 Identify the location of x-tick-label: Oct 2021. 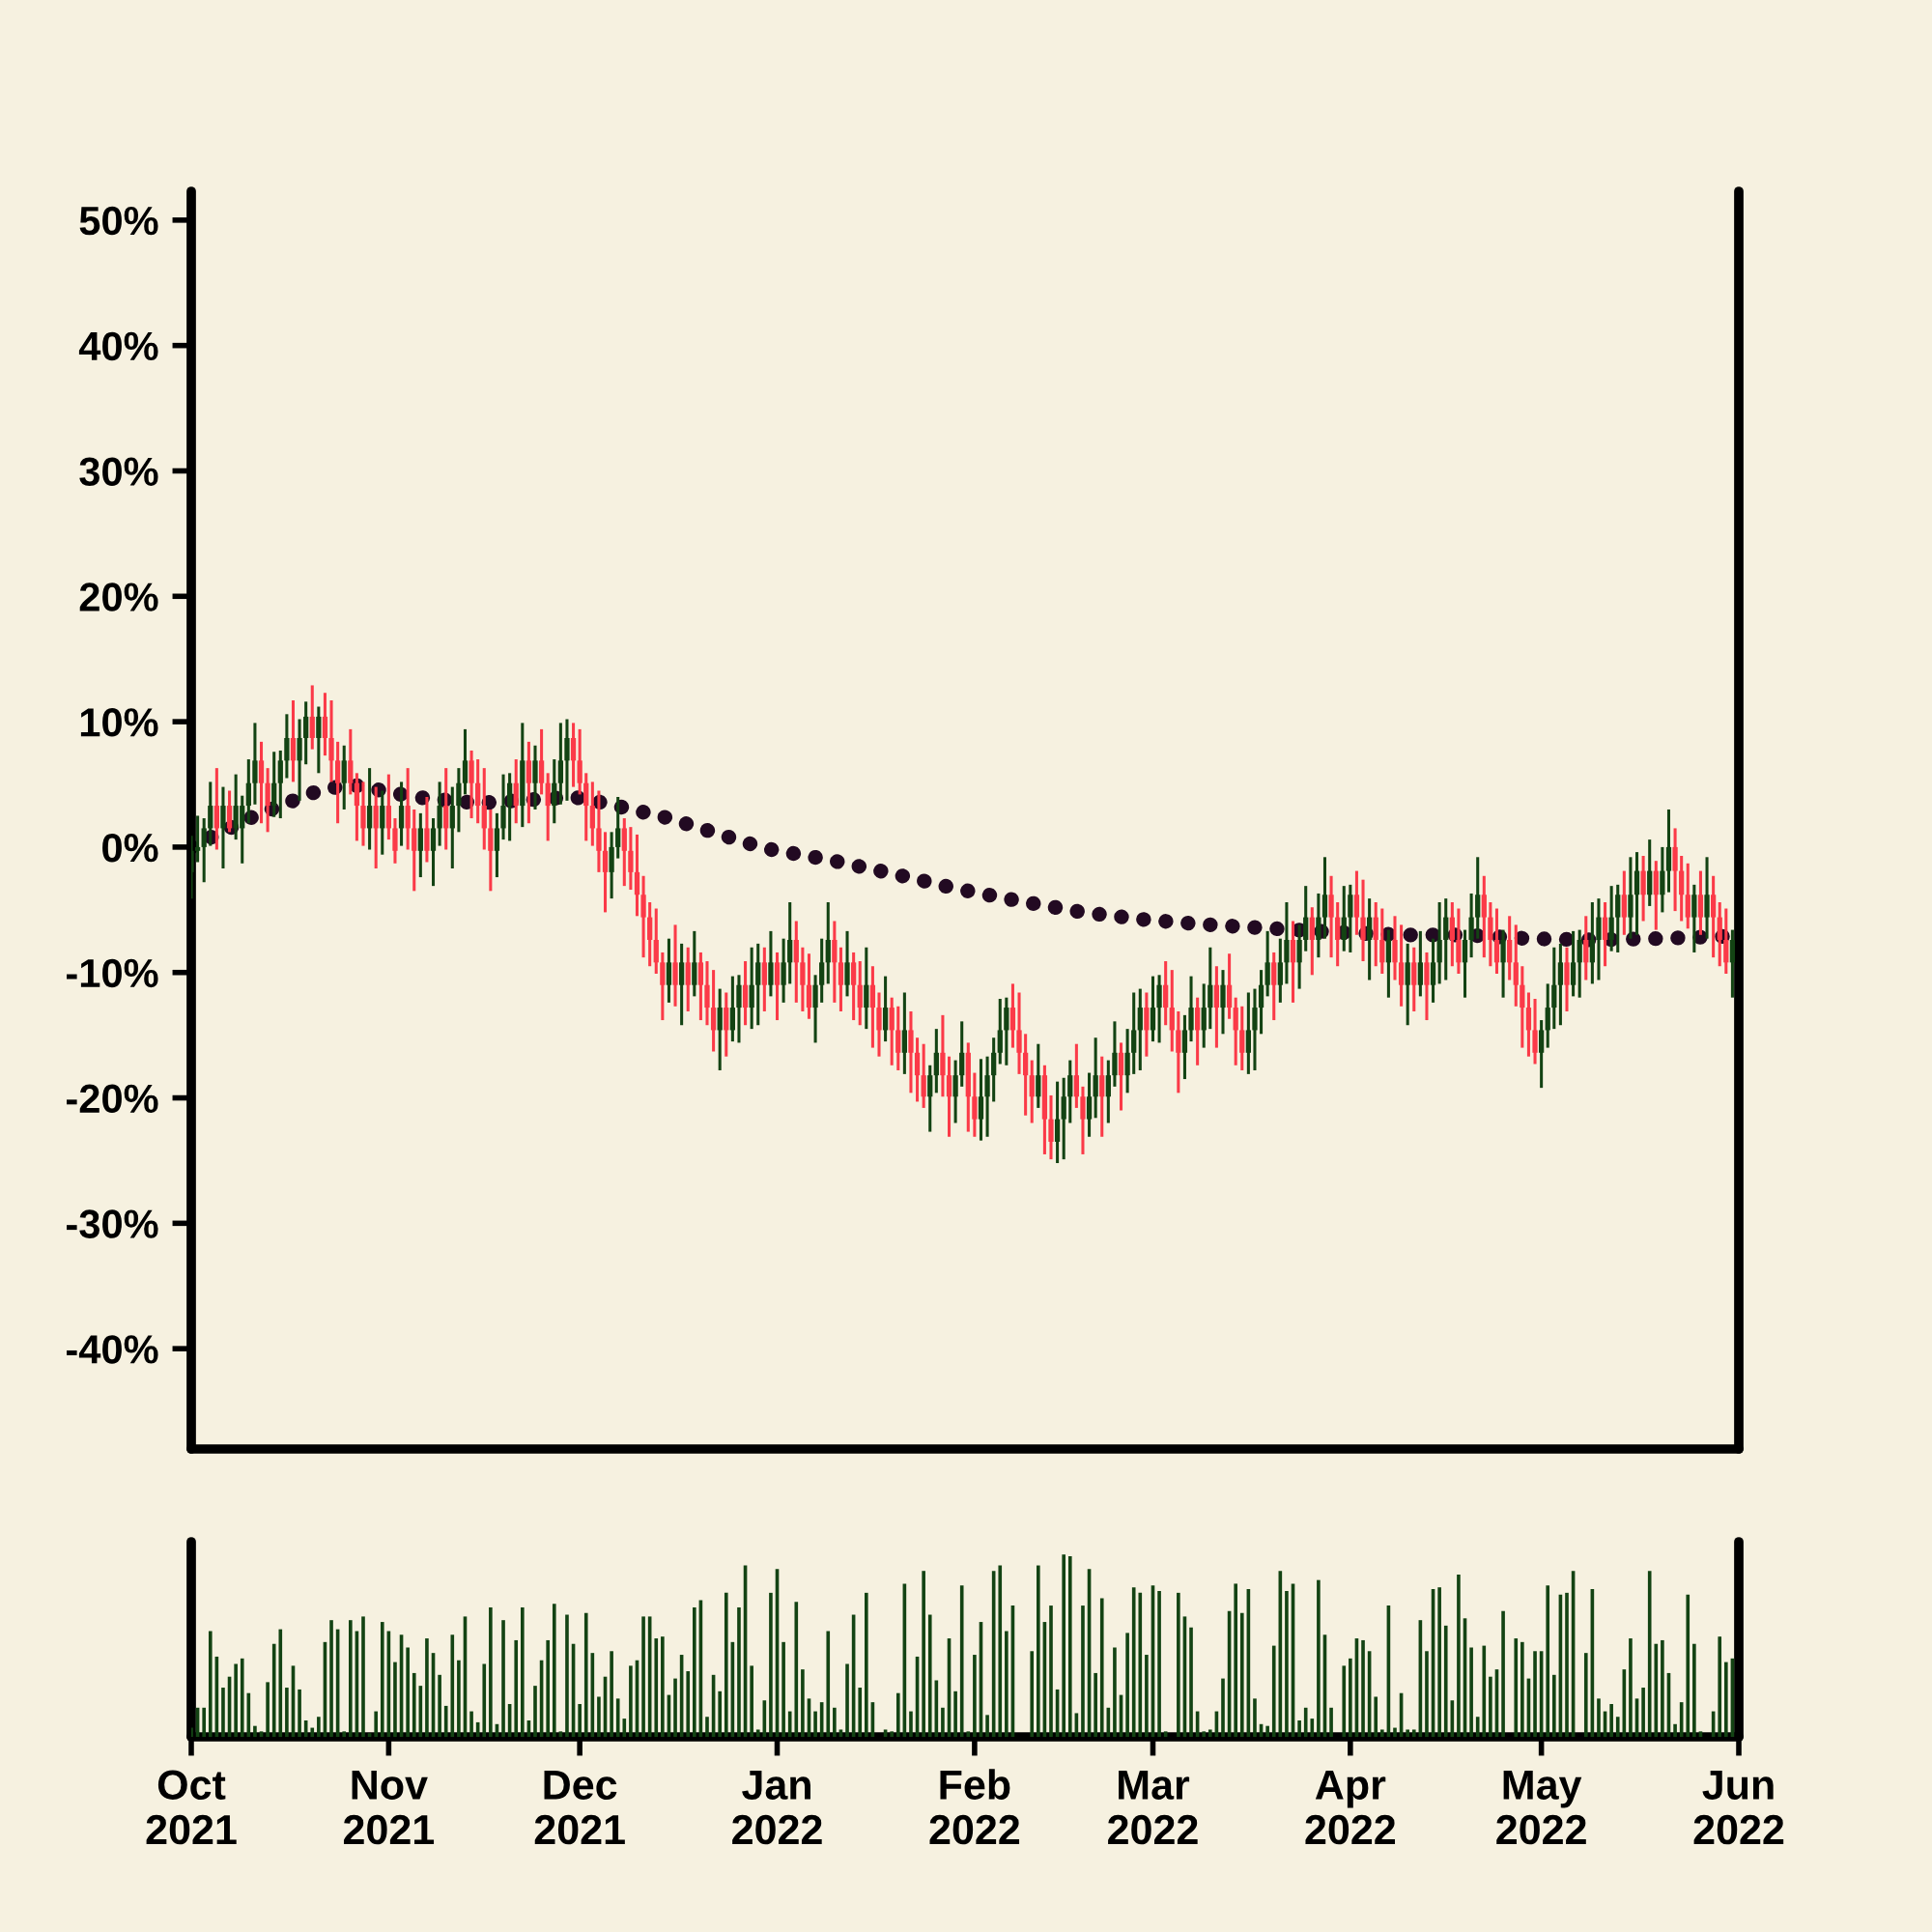
(191, 1807).